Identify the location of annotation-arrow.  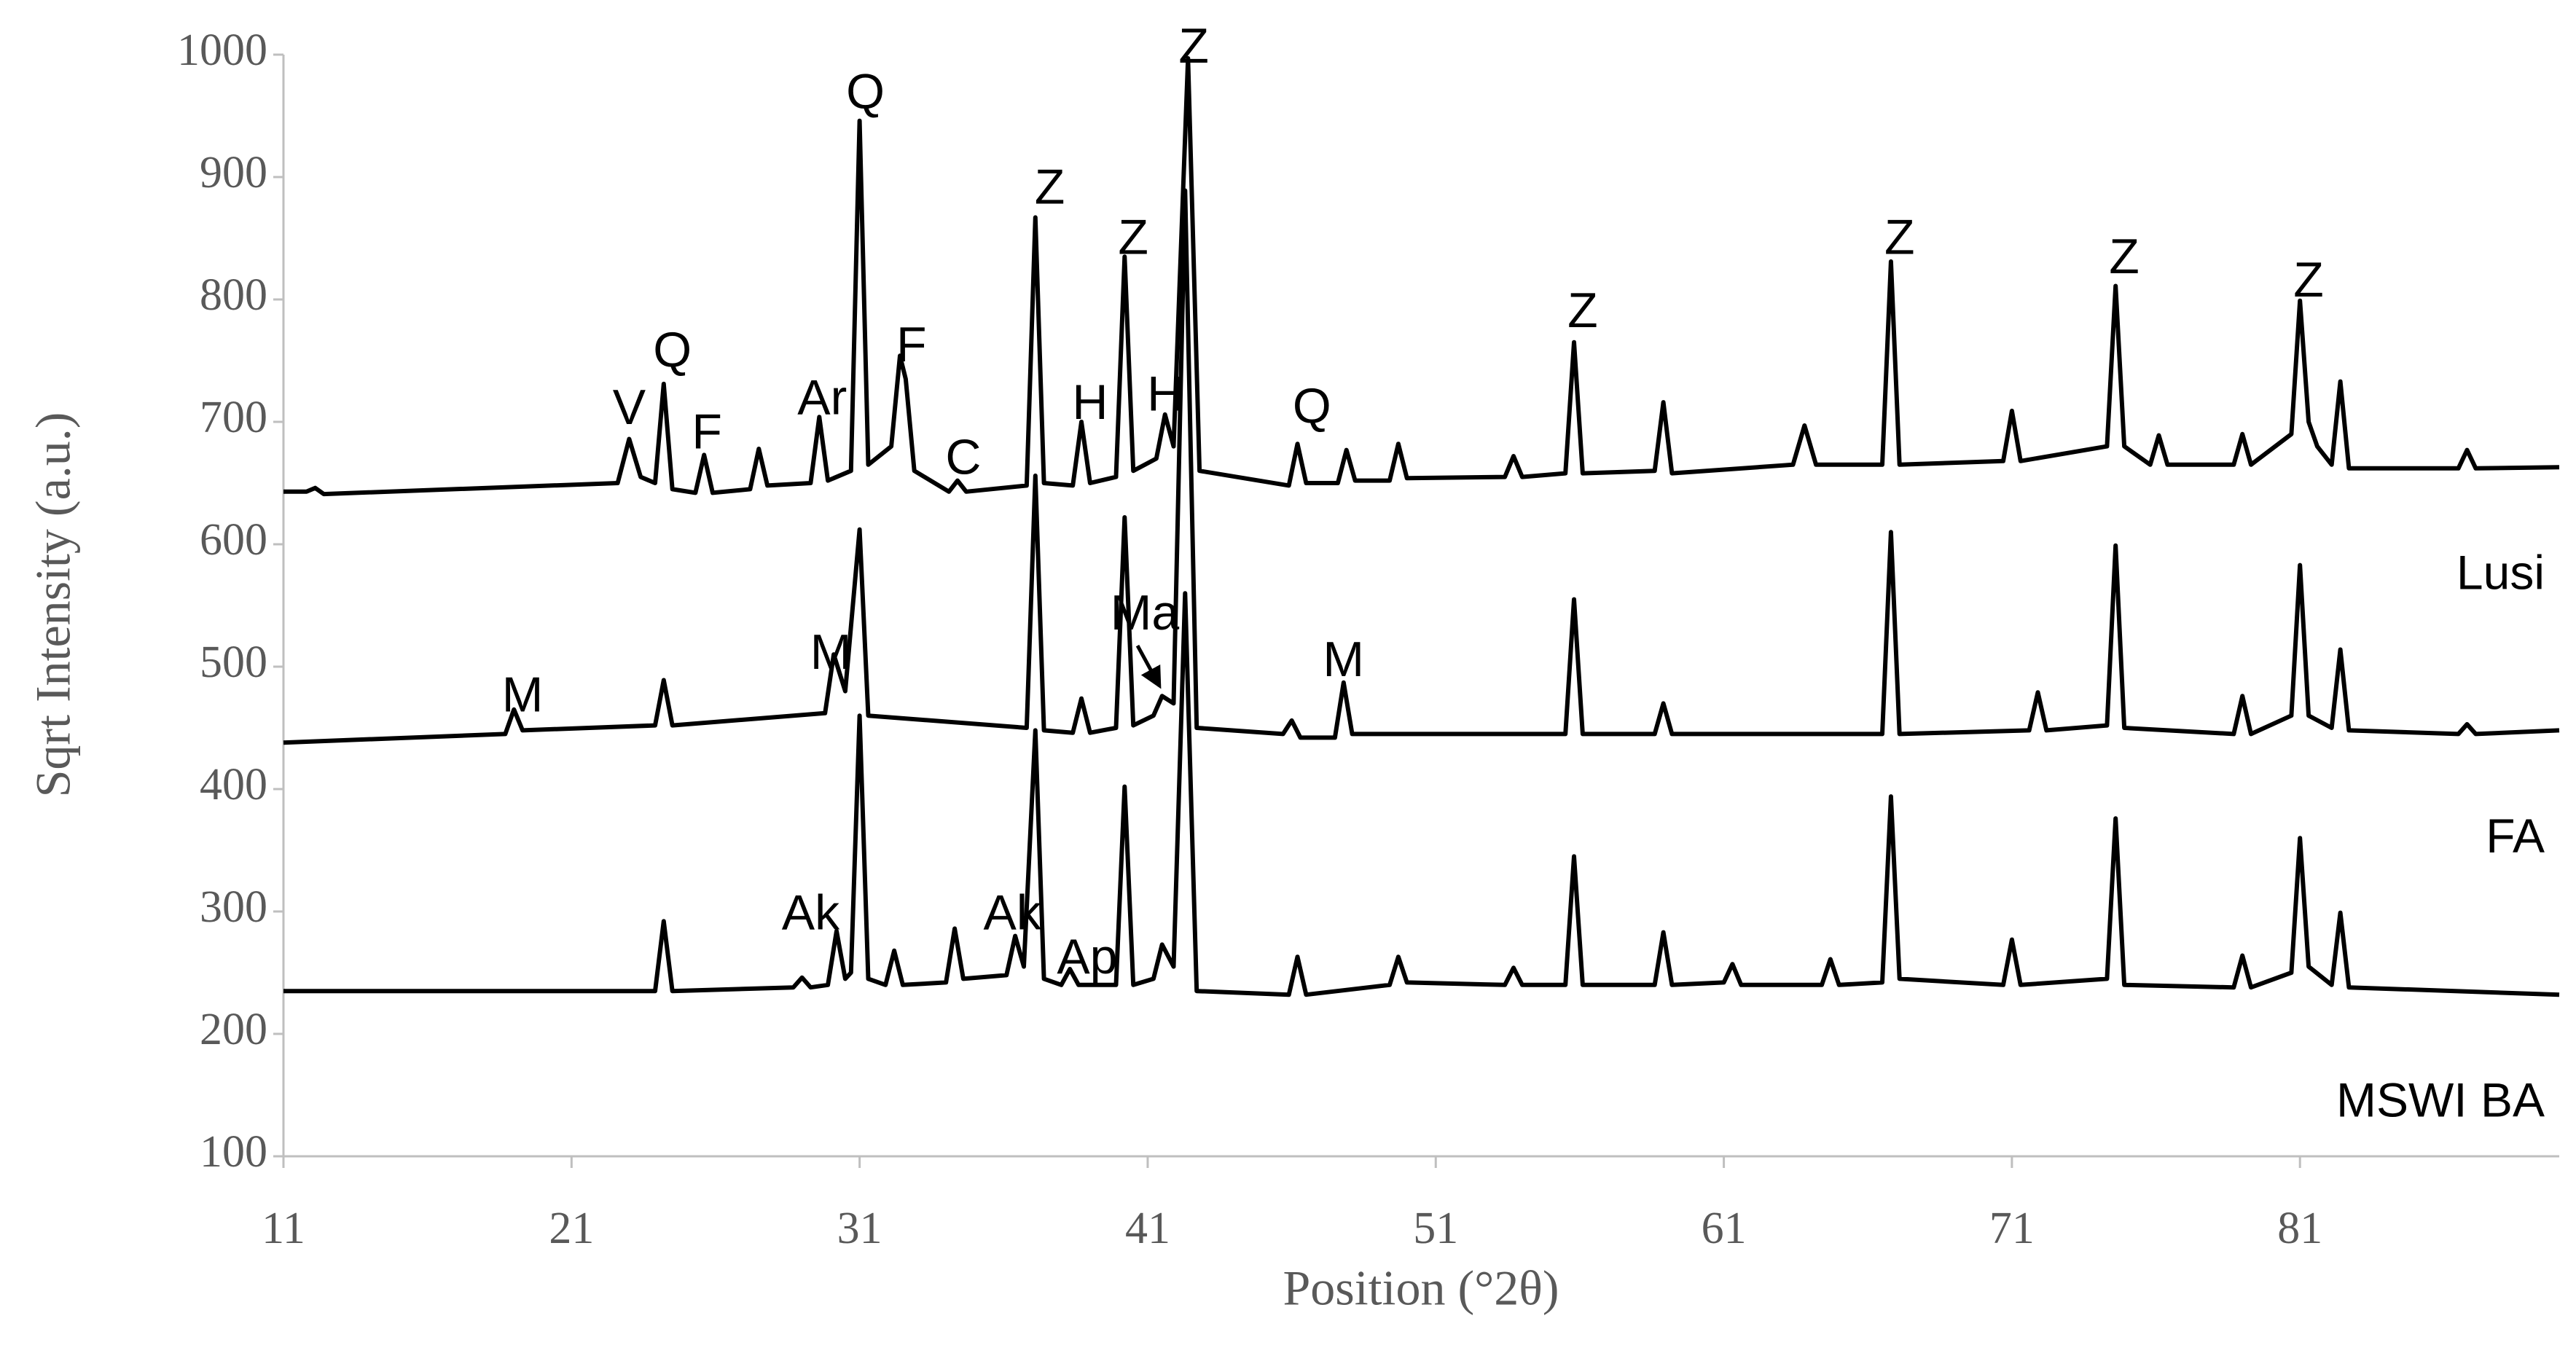
(1148, 666).